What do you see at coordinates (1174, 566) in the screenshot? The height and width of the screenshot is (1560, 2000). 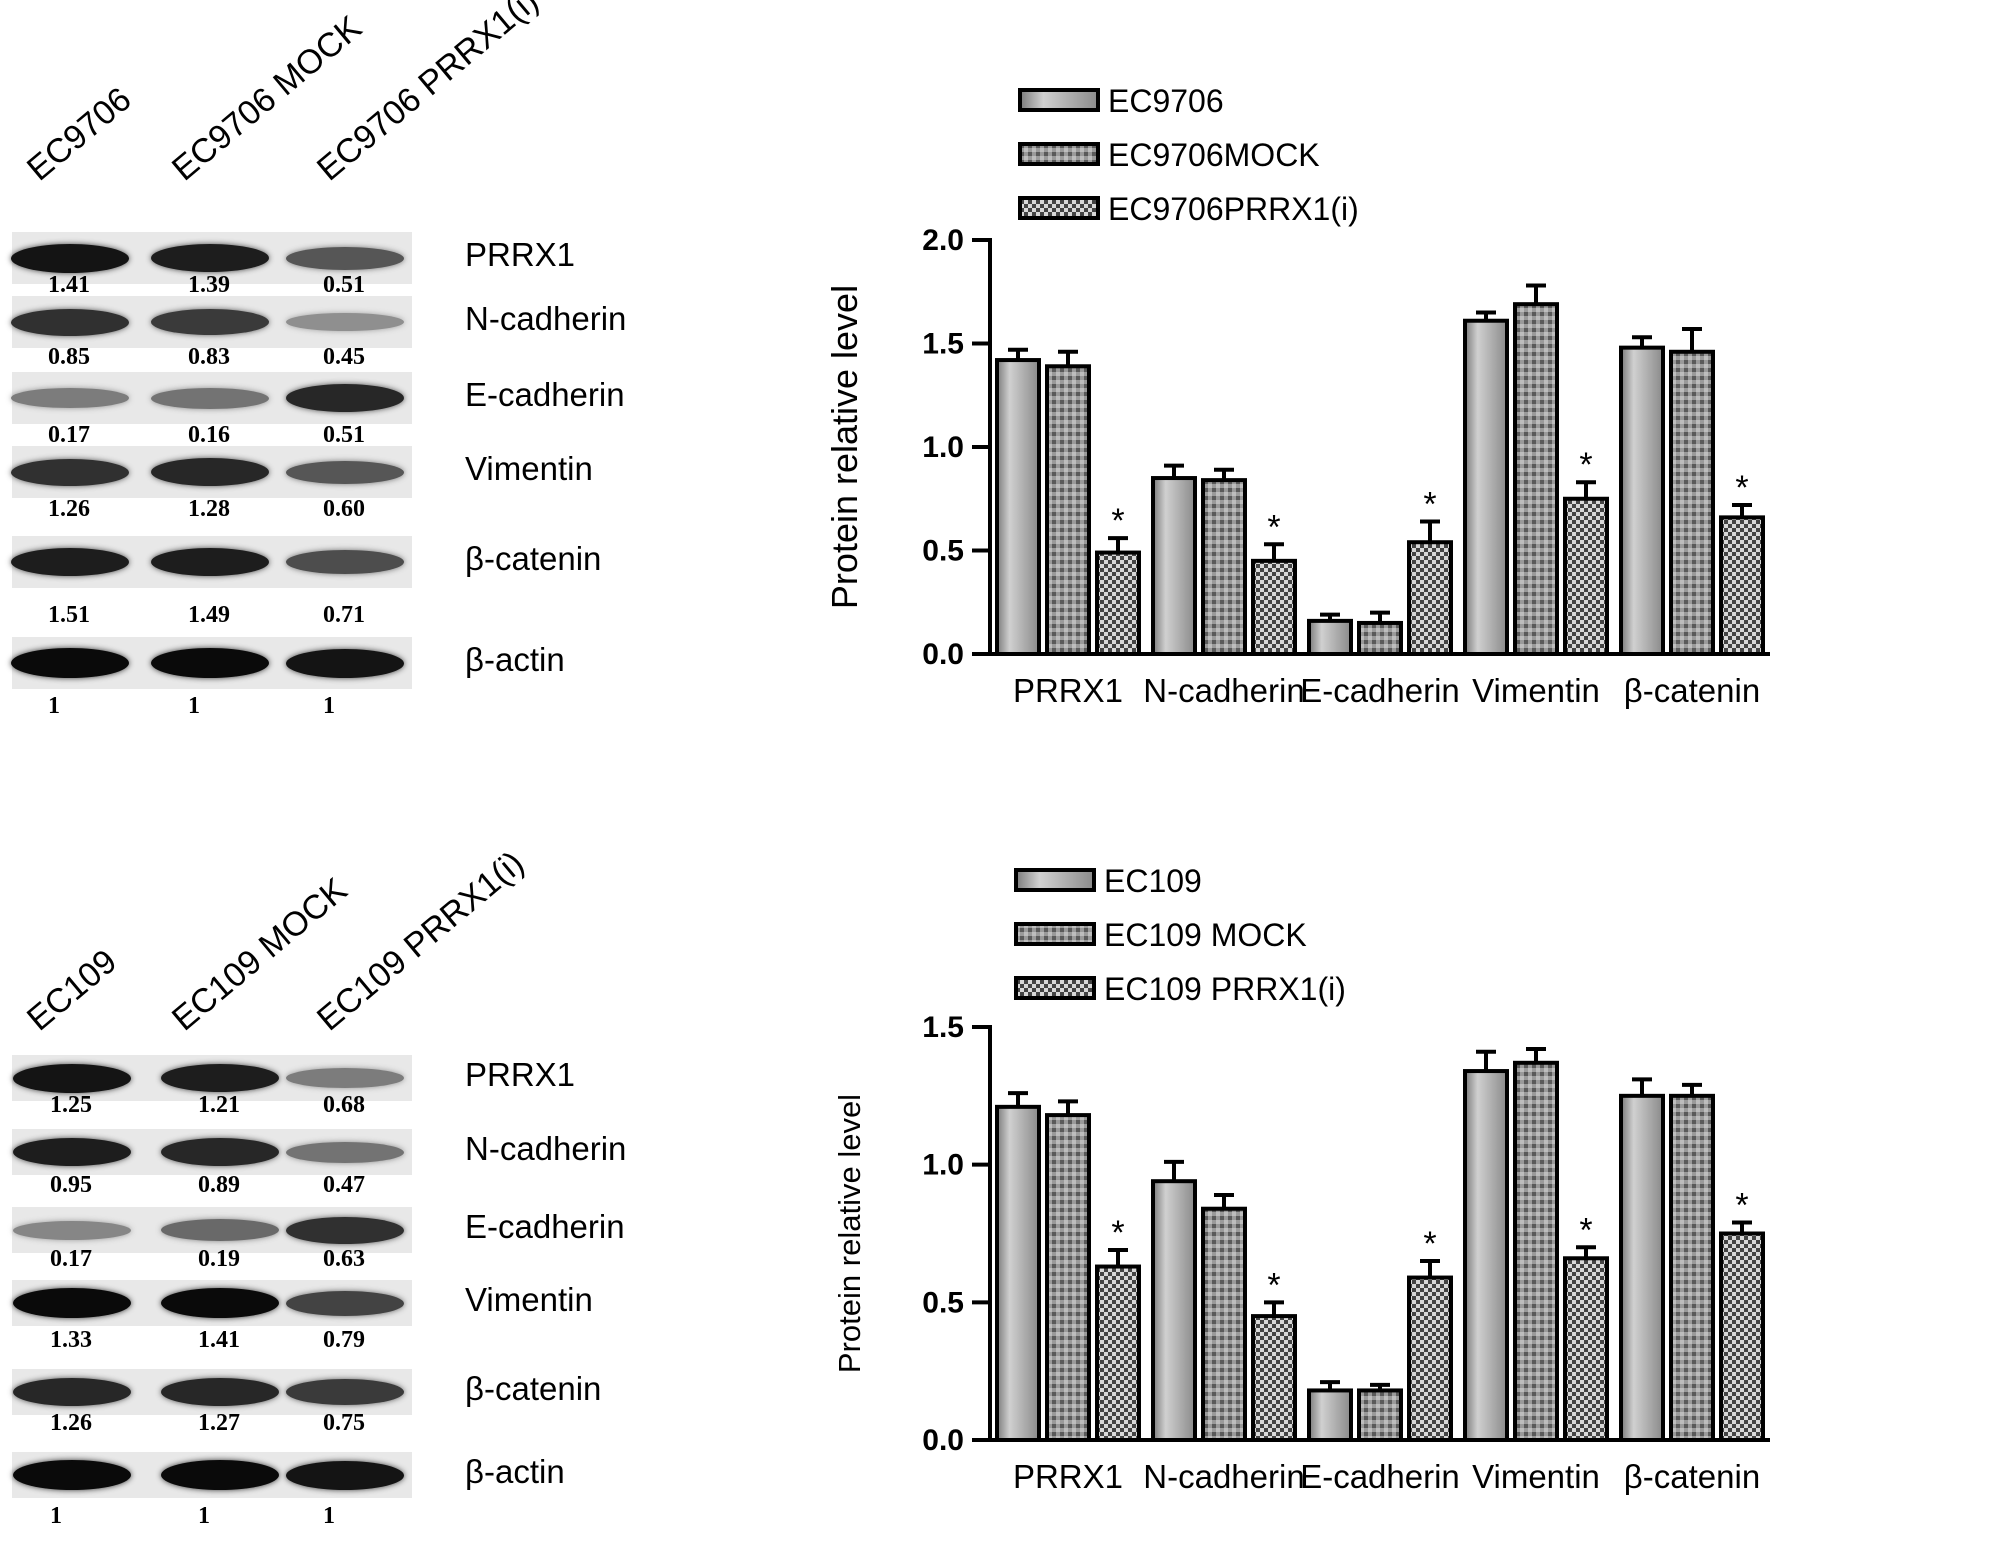 I see `bar-ec9706-n-cadherin` at bounding box center [1174, 566].